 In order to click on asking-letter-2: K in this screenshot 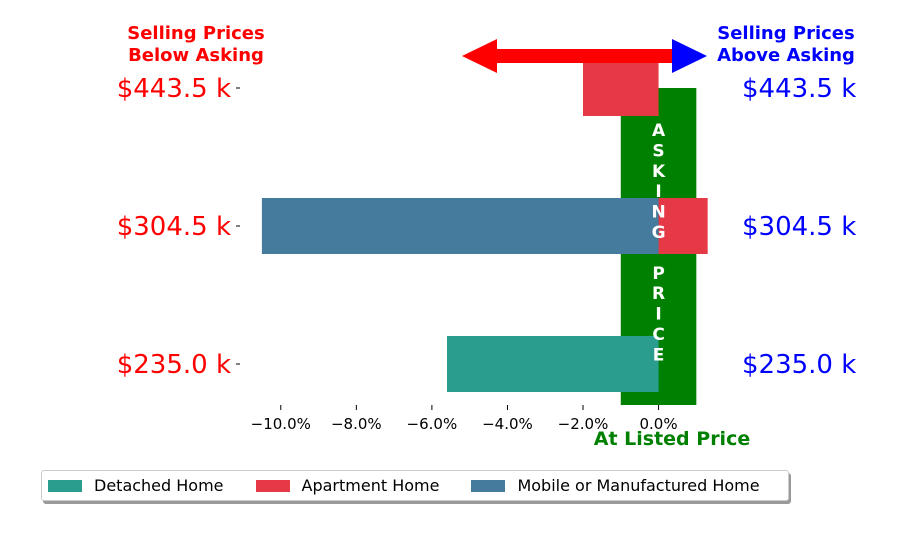, I will do `click(659, 172)`.